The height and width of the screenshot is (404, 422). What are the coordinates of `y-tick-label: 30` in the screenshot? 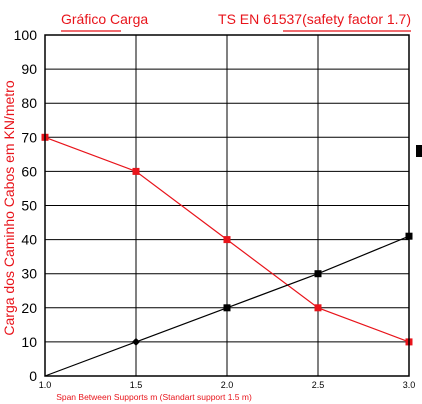 It's located at (29, 274).